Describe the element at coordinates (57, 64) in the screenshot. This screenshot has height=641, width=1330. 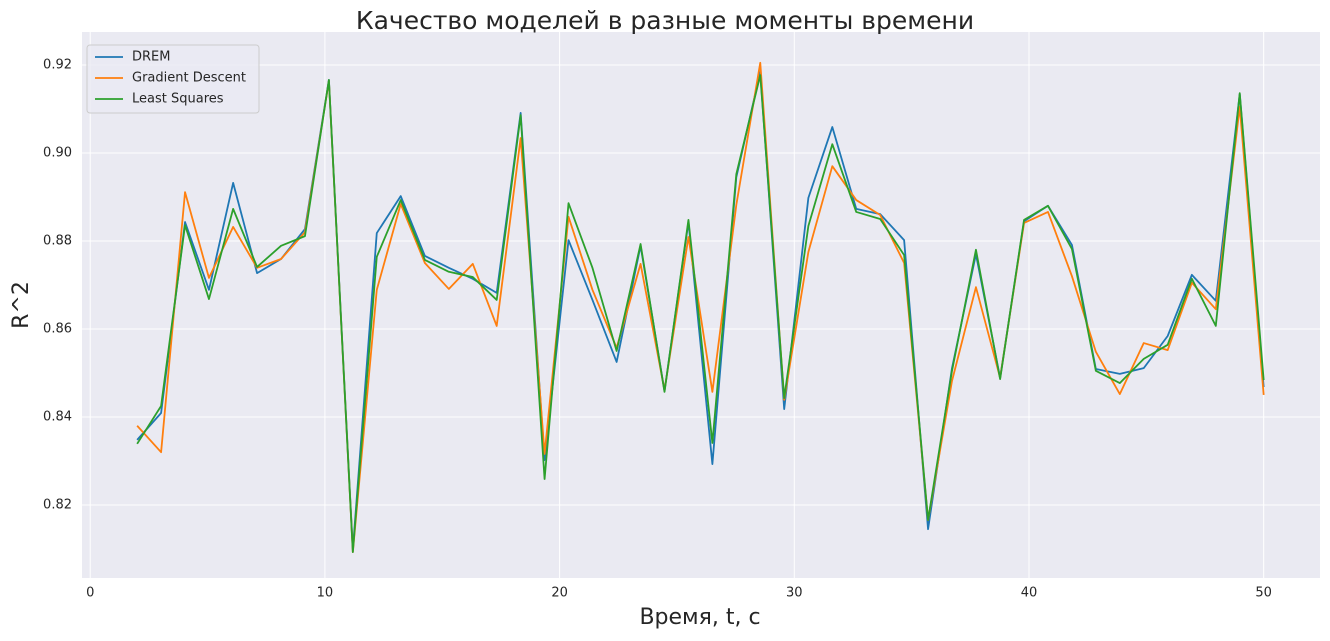
I see `y-tick-label: 0.92` at that location.